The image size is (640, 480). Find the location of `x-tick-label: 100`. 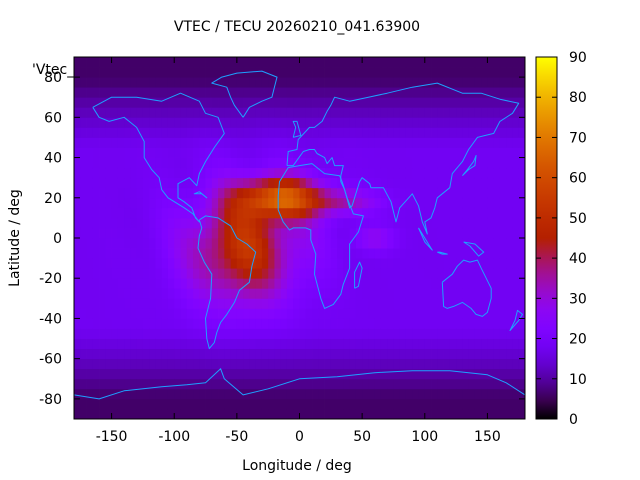

x-tick-label: 100 is located at coordinates (424, 437).